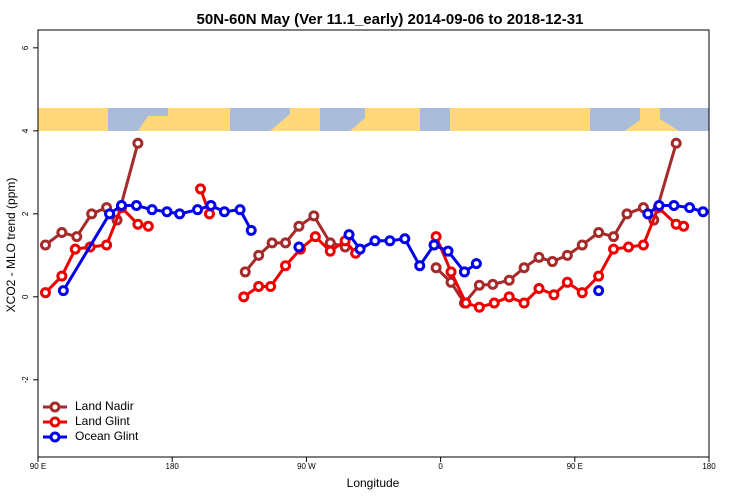  What do you see at coordinates (440, 466) in the screenshot?
I see `x-tick-label: 0` at bounding box center [440, 466].